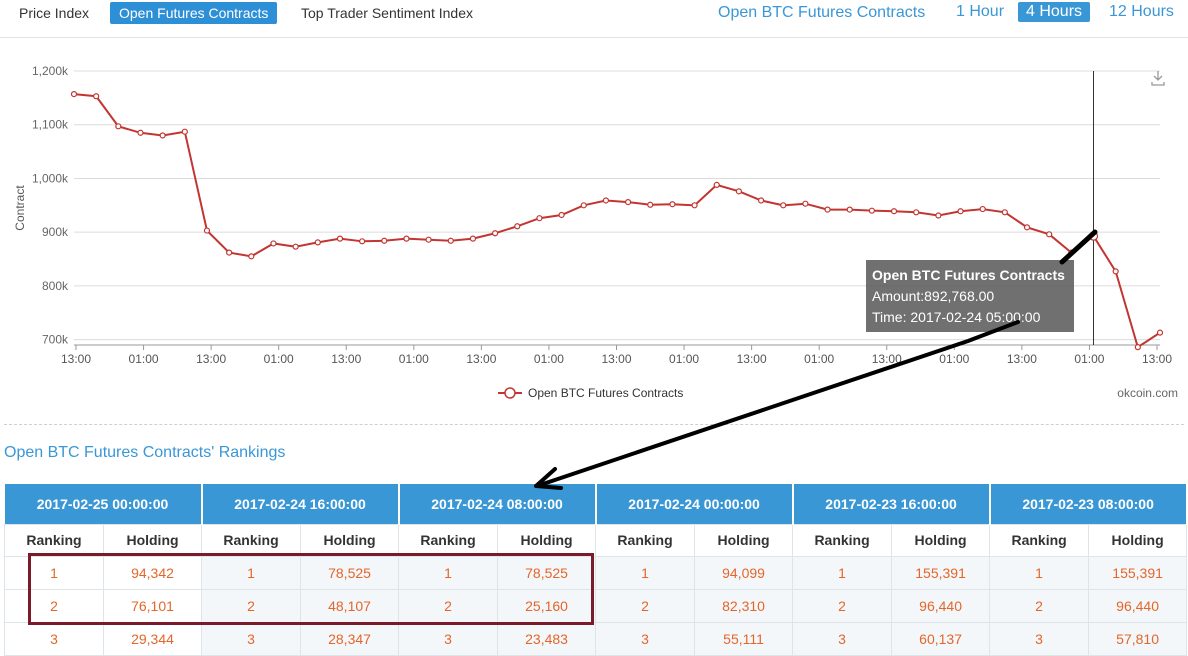 The width and height of the screenshot is (1188, 656). I want to click on tab-top-trader-sentiment-index: Top Trader Sentiment Index, so click(387, 13).